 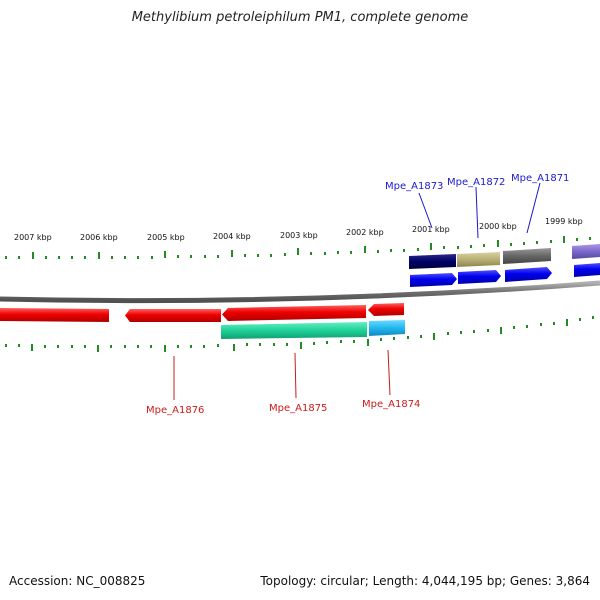 What do you see at coordinates (498, 226) in the screenshot?
I see `scale-label: 2000 kbp` at bounding box center [498, 226].